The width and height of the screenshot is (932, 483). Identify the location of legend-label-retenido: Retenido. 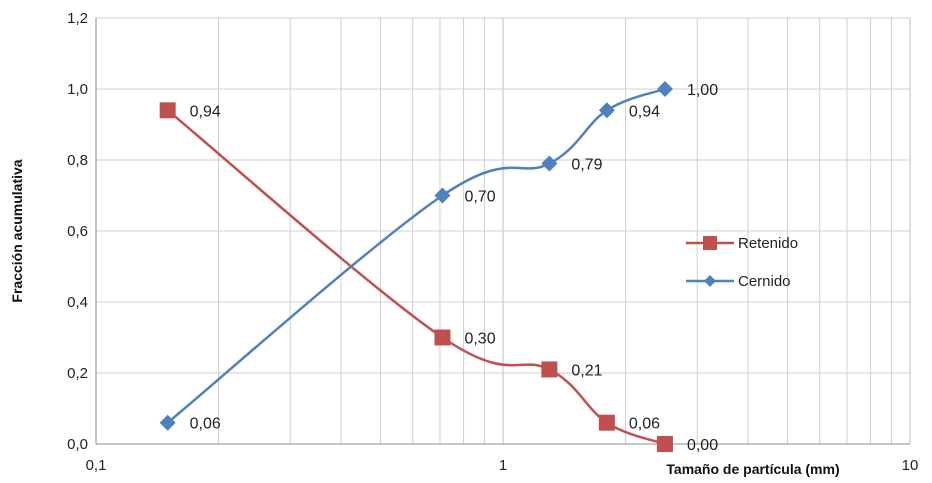
(768, 243).